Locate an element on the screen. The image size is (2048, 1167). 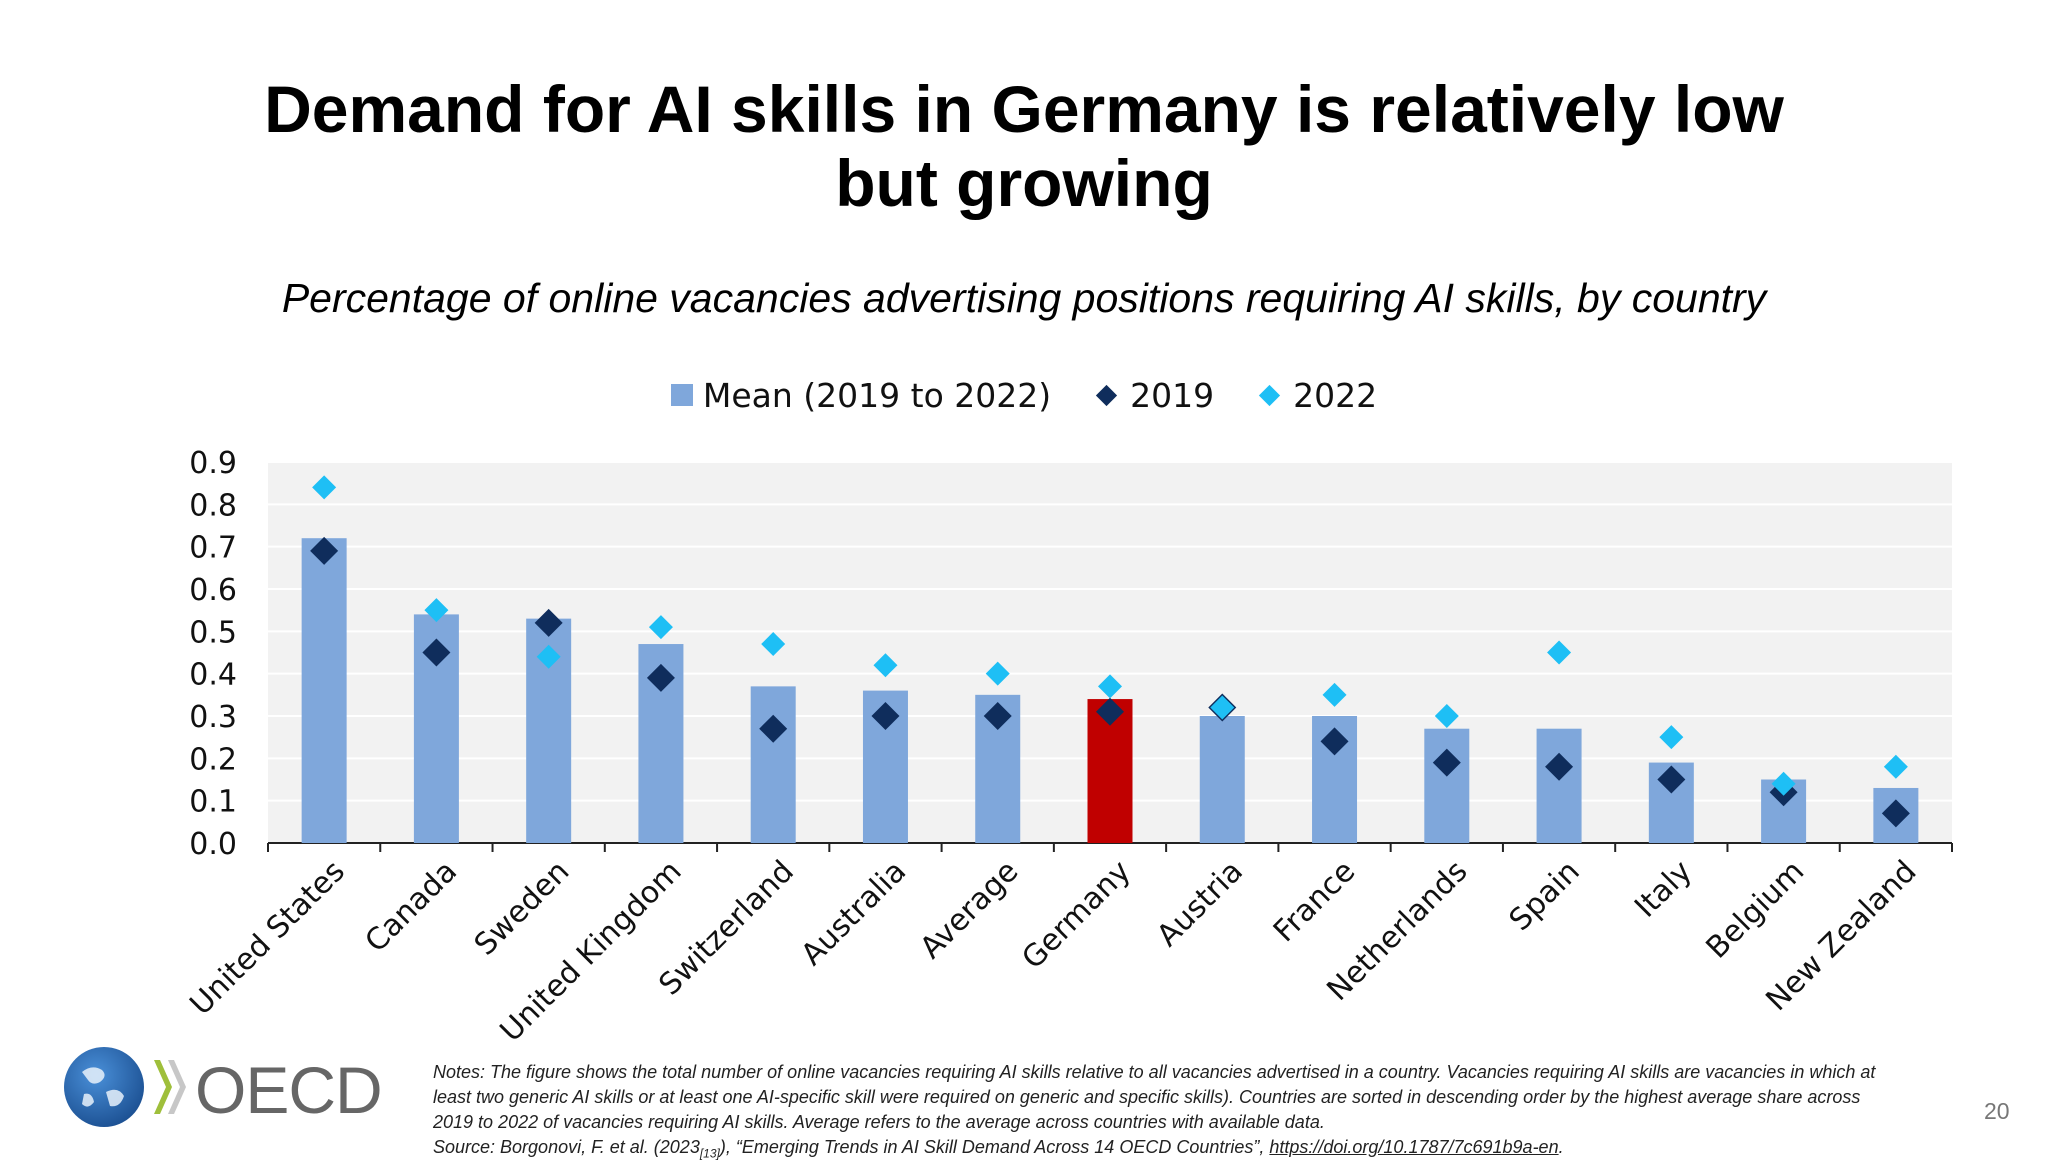
marker-2022-united-states is located at coordinates (324, 487).